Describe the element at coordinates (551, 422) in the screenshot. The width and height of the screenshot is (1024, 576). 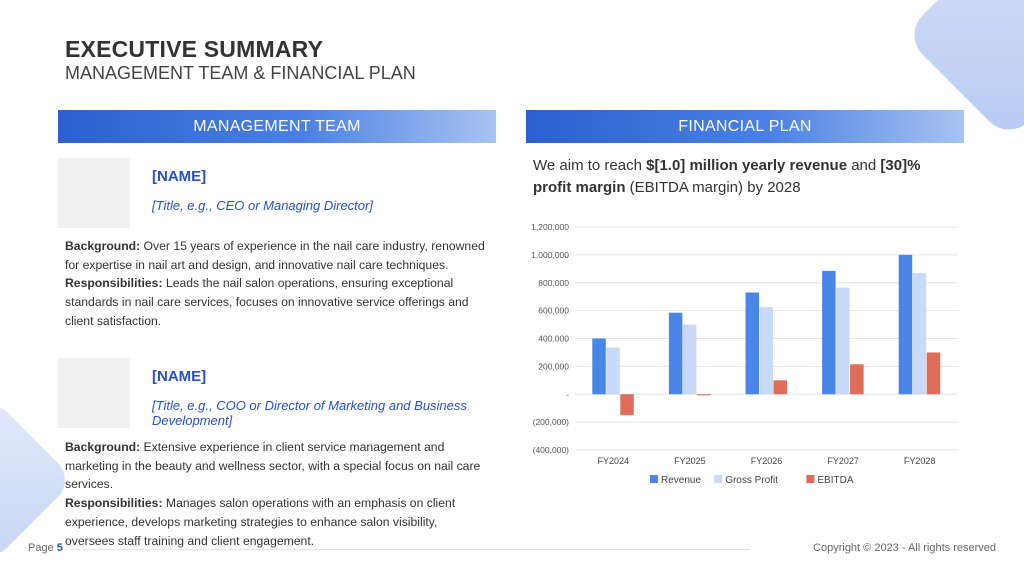
I see `y-tick-label: (200,000)` at that location.